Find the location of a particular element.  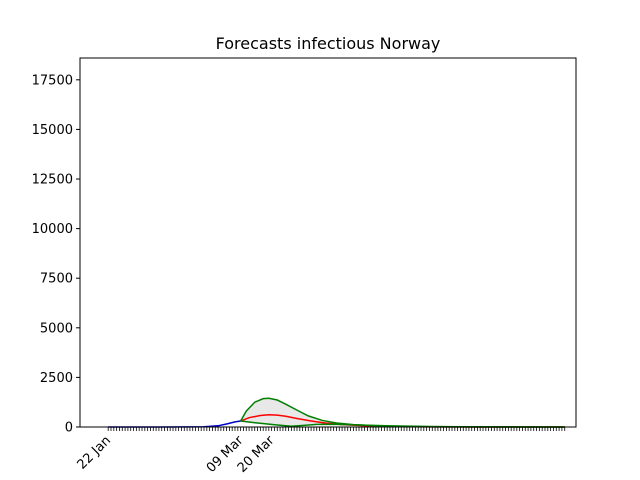

y-tick-label: 5000 is located at coordinates (56, 328).